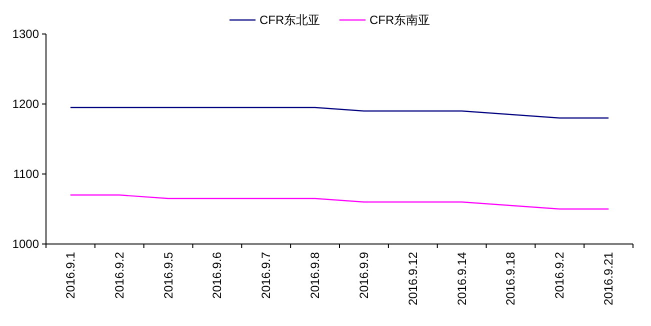 The width and height of the screenshot is (651, 326). What do you see at coordinates (363, 275) in the screenshot?
I see `x-tick-label: 2016.9.9` at bounding box center [363, 275].